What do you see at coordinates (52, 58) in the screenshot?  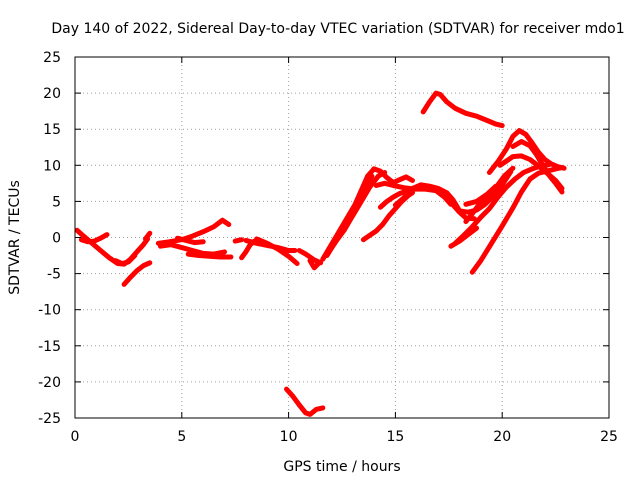 I see `y-tick-label: 25` at bounding box center [52, 58].